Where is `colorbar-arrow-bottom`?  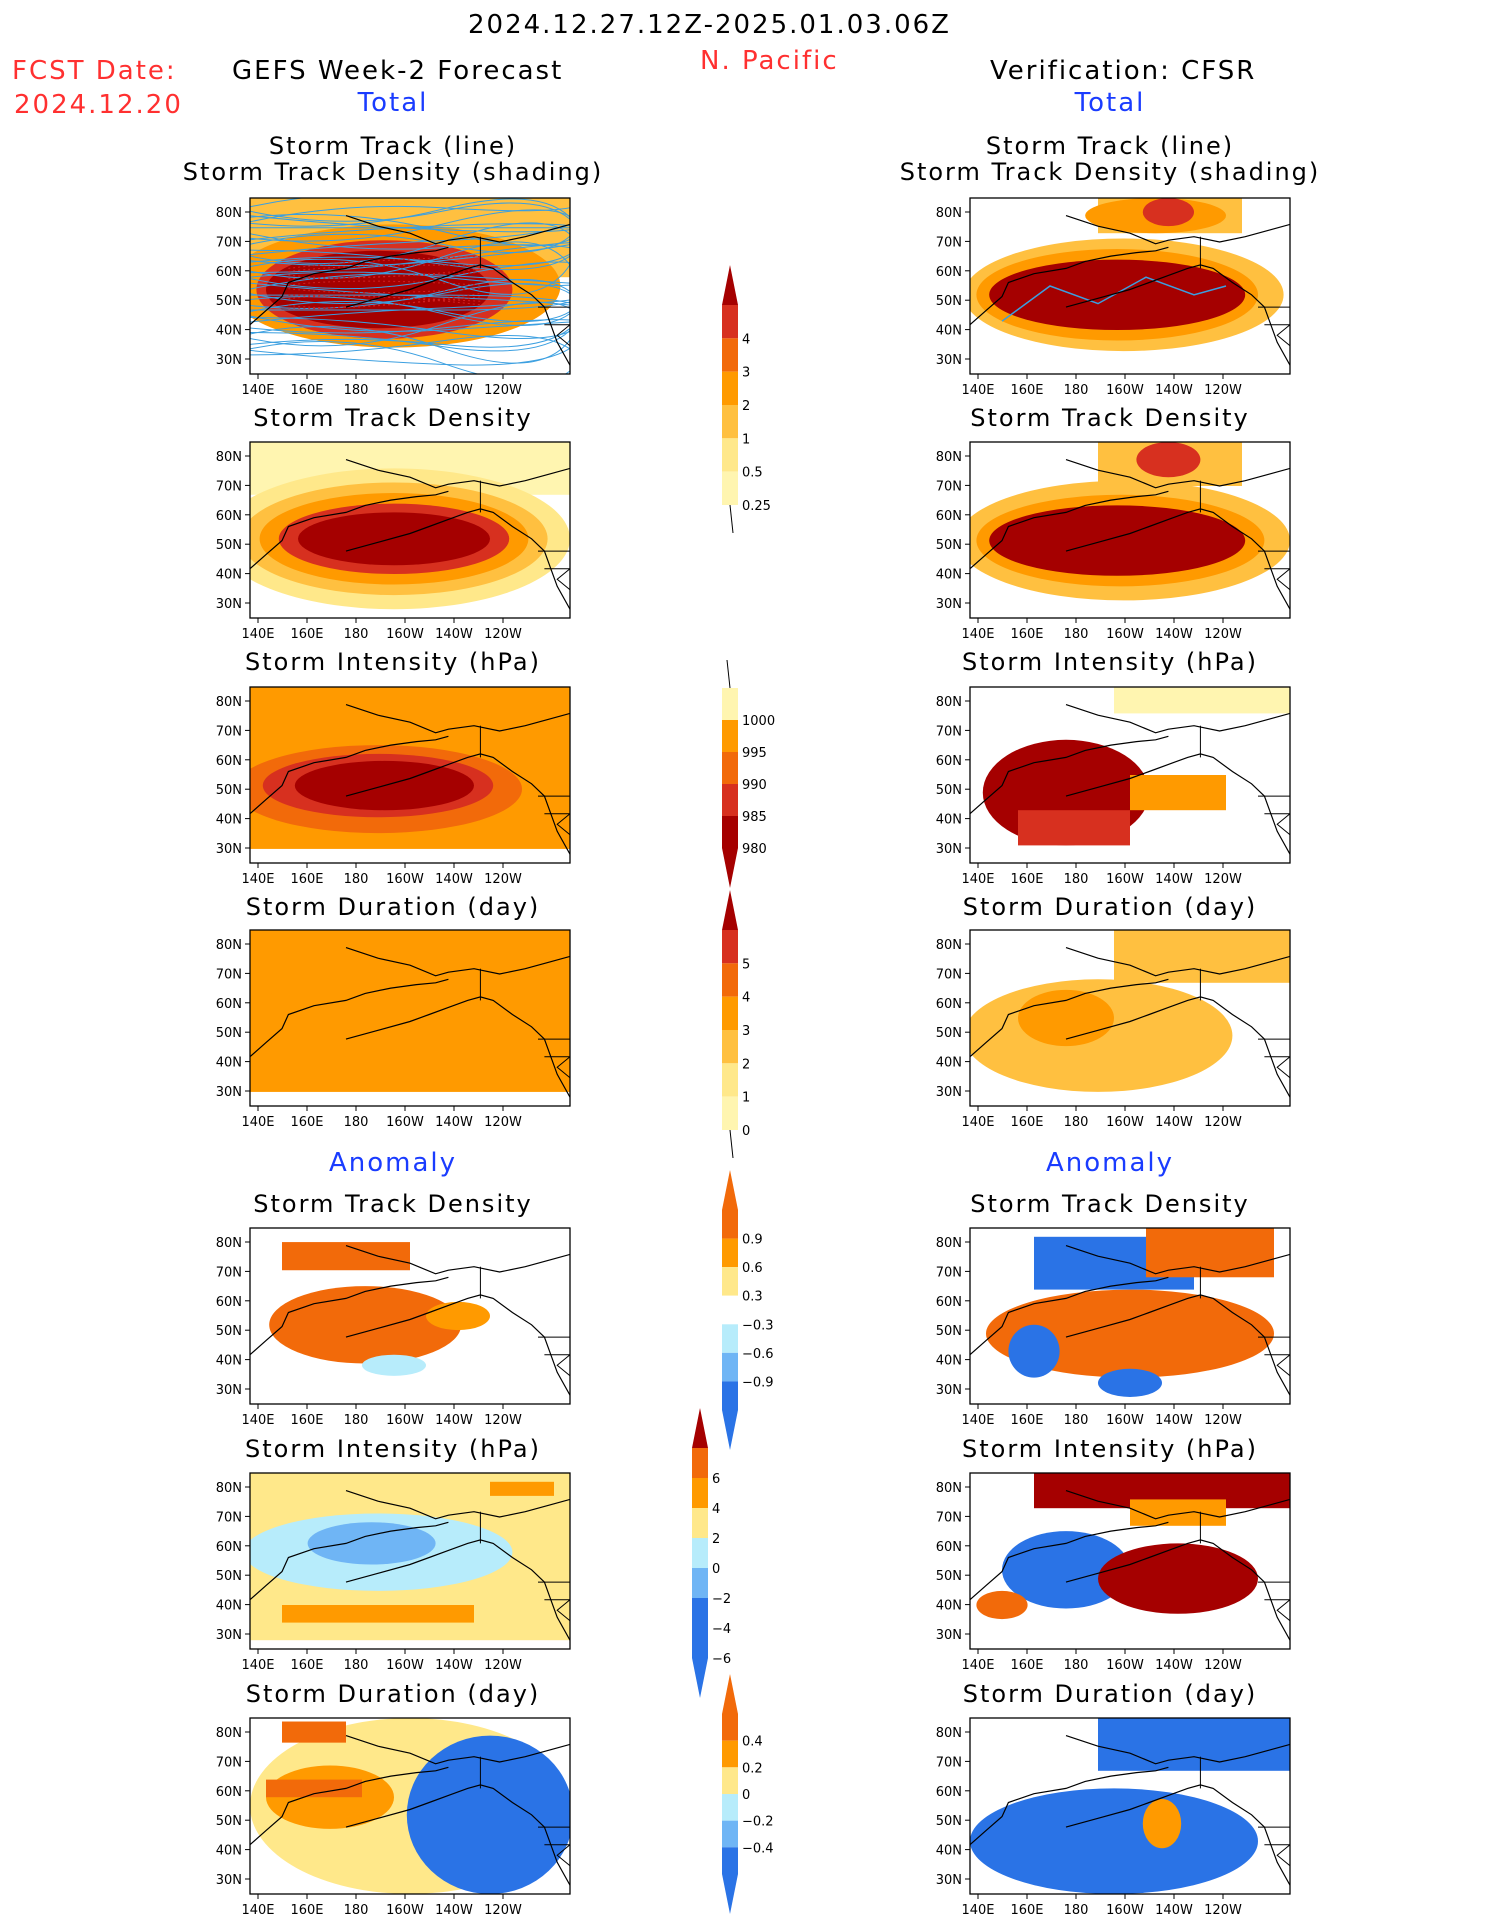 colorbar-arrow-bottom is located at coordinates (700, 1678).